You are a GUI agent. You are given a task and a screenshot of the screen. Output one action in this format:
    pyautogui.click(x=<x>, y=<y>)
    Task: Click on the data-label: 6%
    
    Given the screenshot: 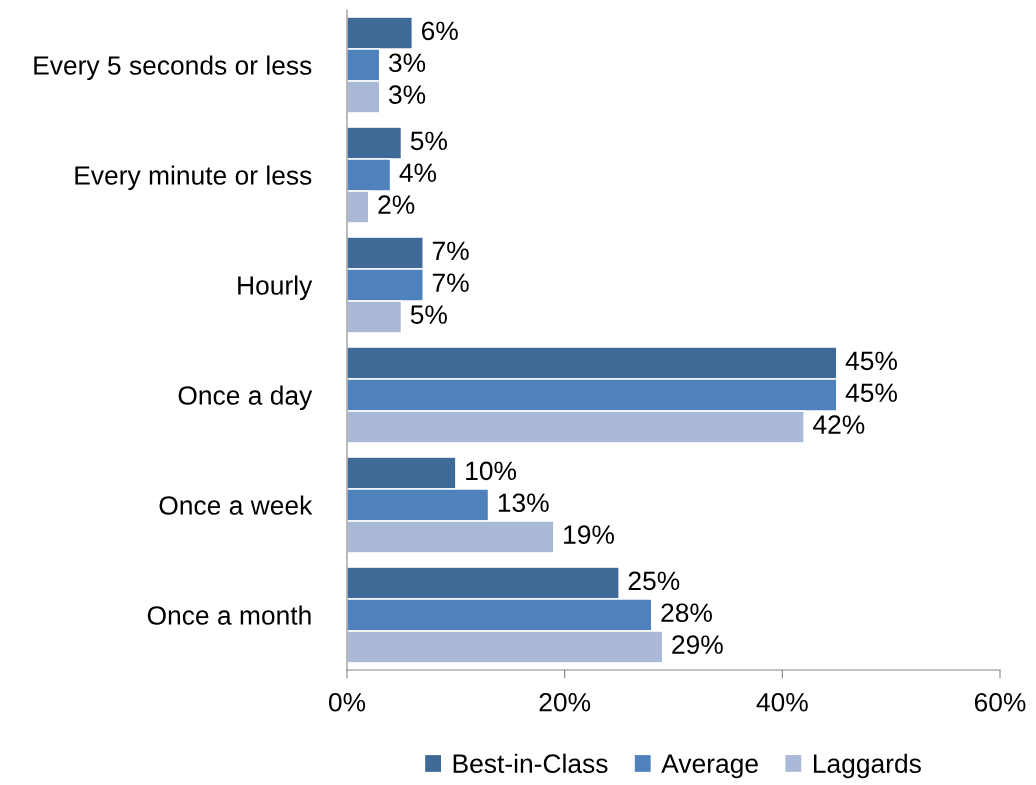 What is the action you would take?
    pyautogui.click(x=439, y=31)
    